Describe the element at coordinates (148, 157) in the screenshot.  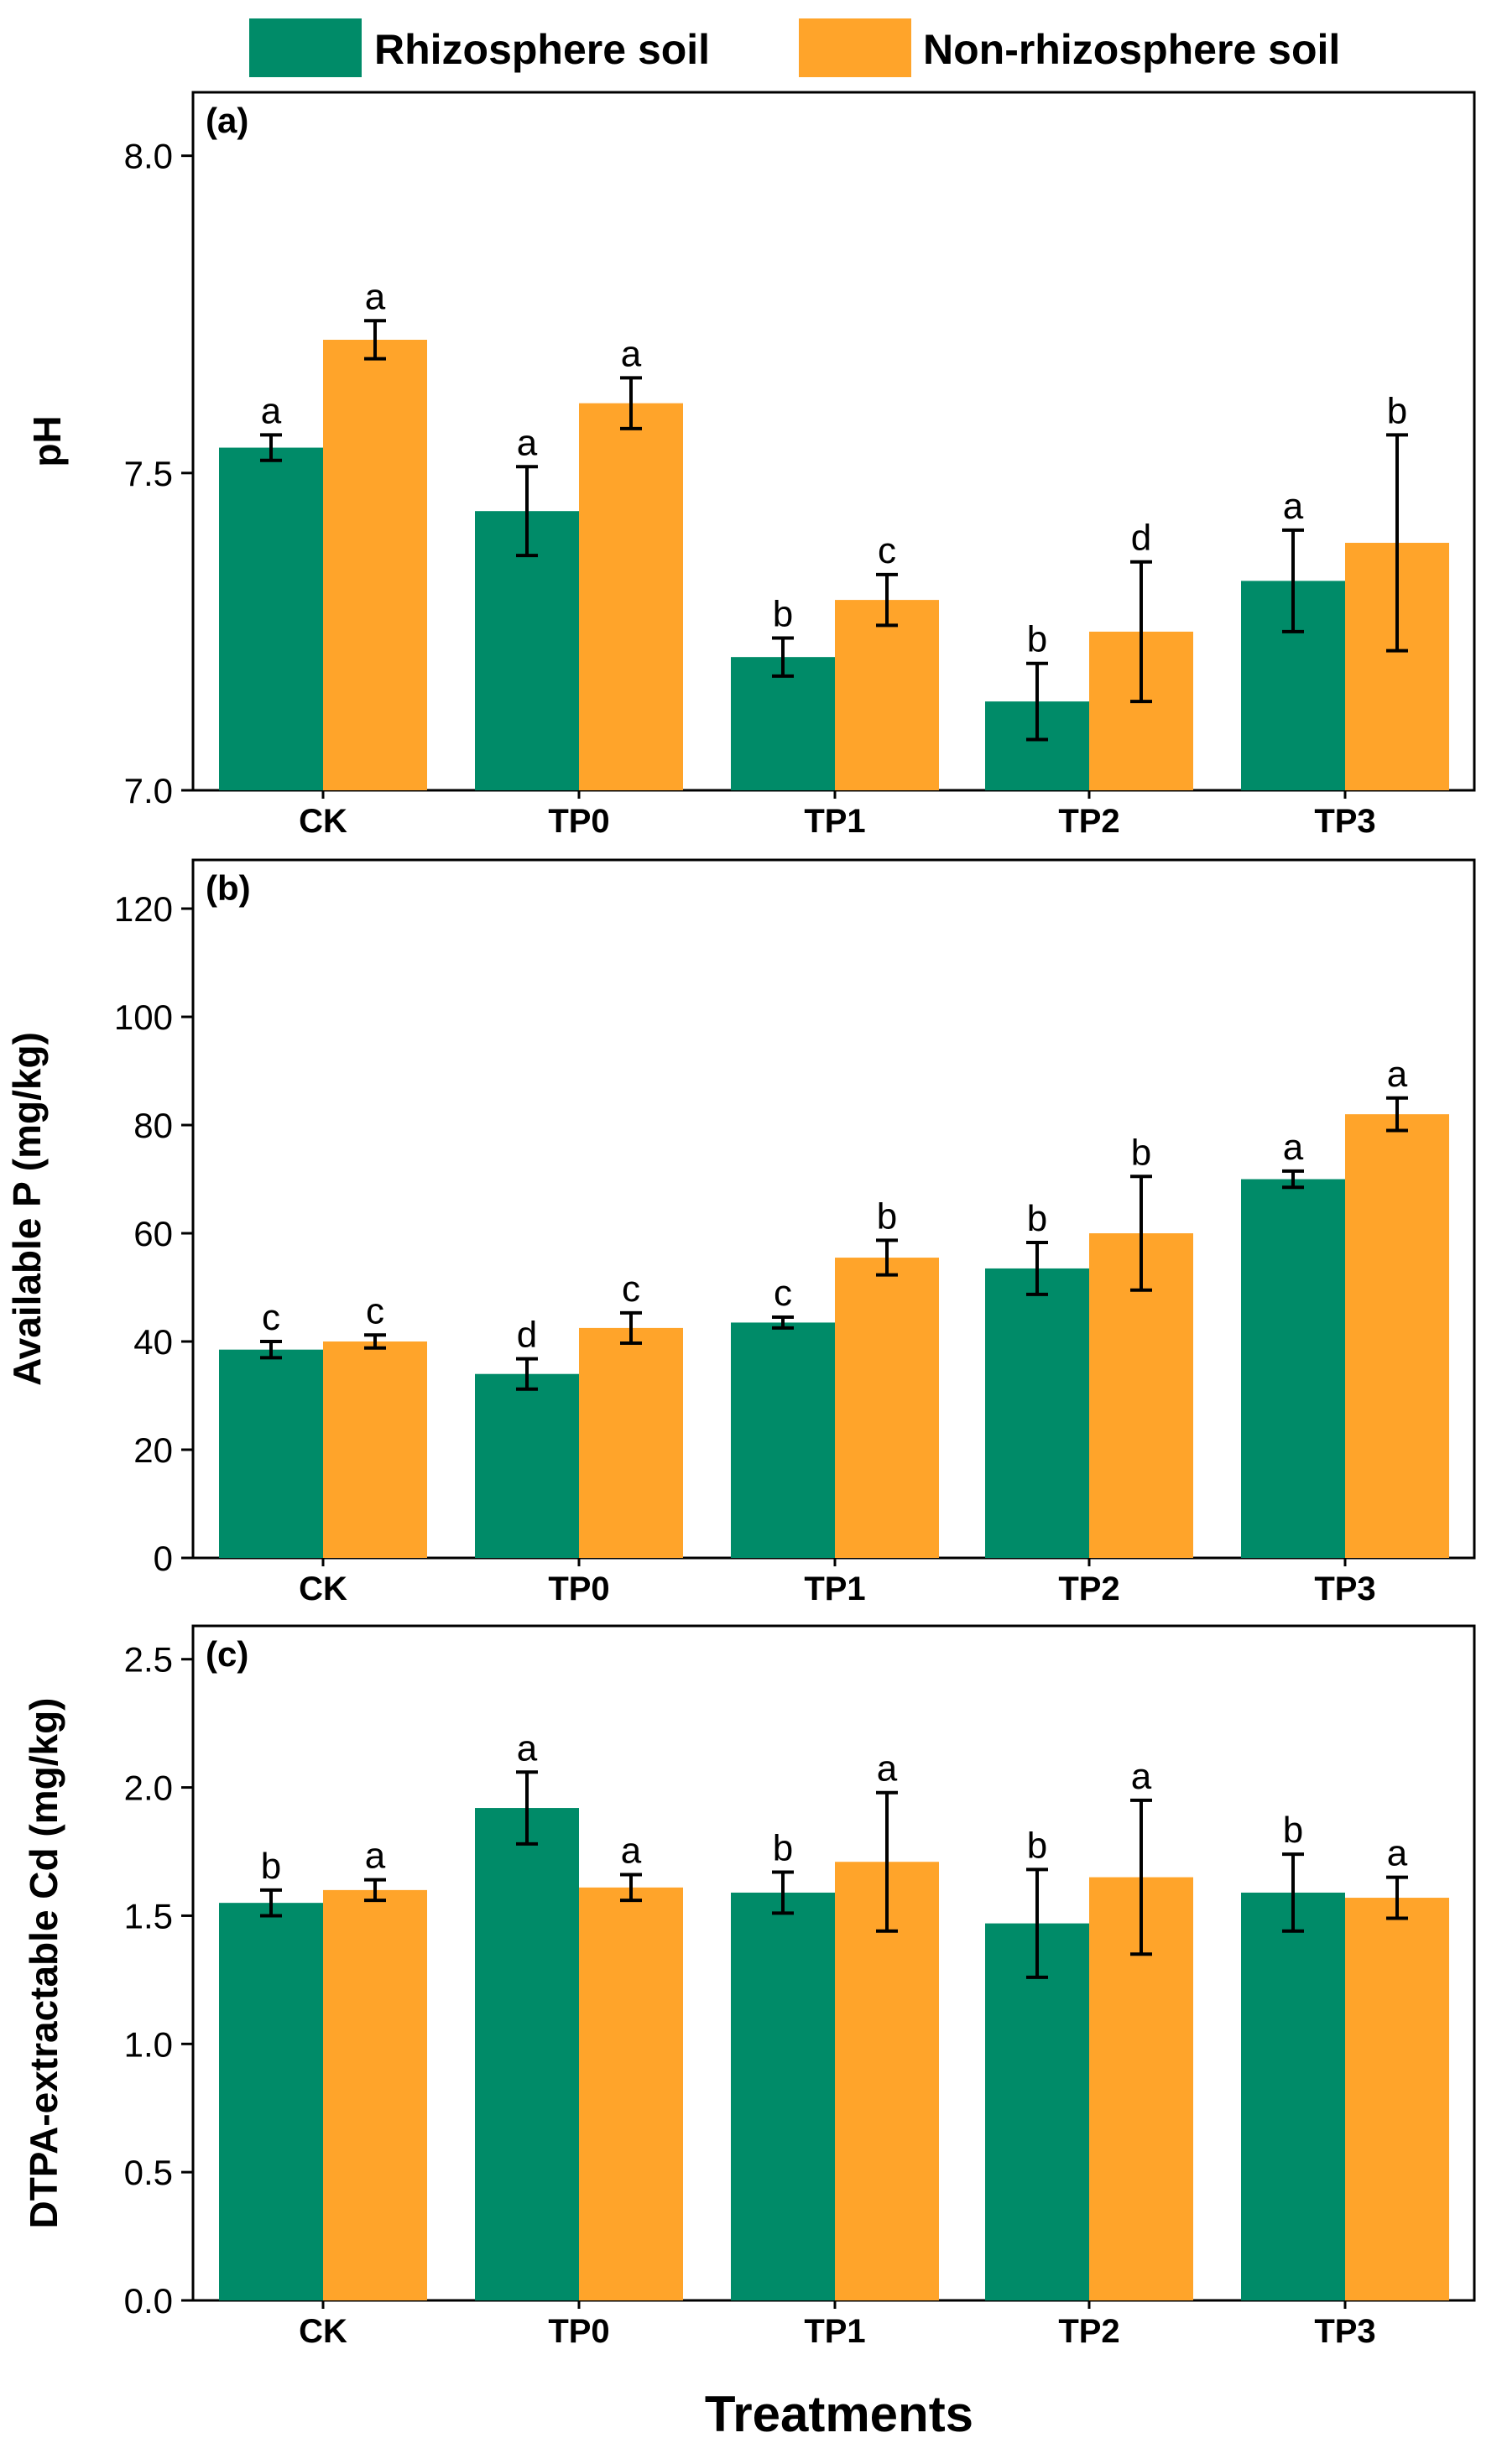
I see `y-tick-label: 8.0` at that location.